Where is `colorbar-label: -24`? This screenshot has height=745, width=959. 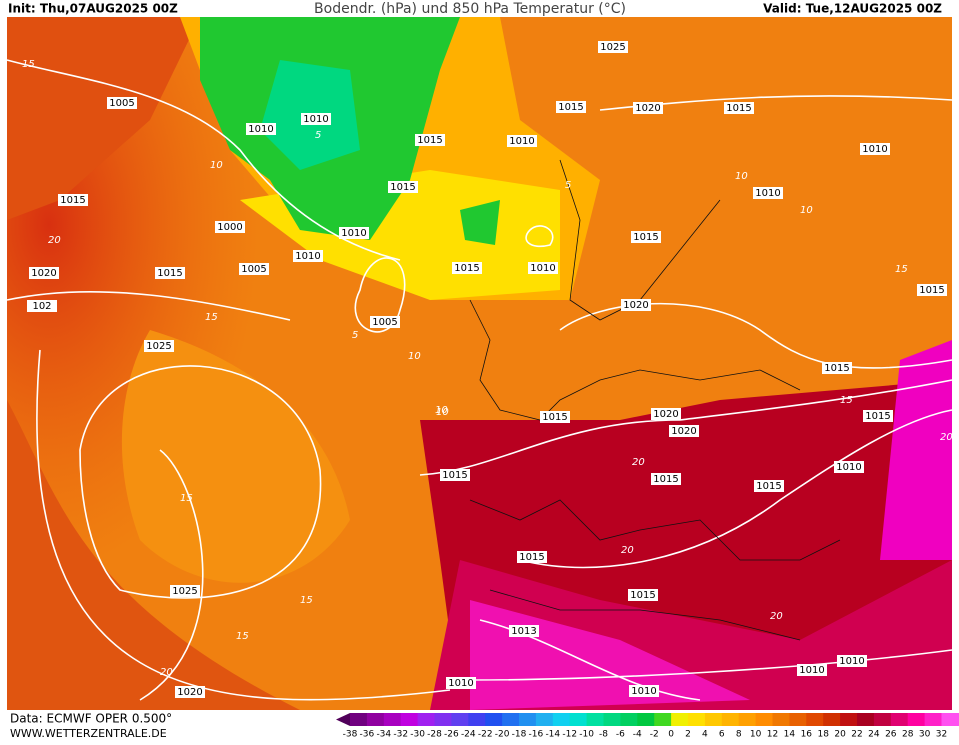
colorbar-label: -24 is located at coordinates (468, 735).